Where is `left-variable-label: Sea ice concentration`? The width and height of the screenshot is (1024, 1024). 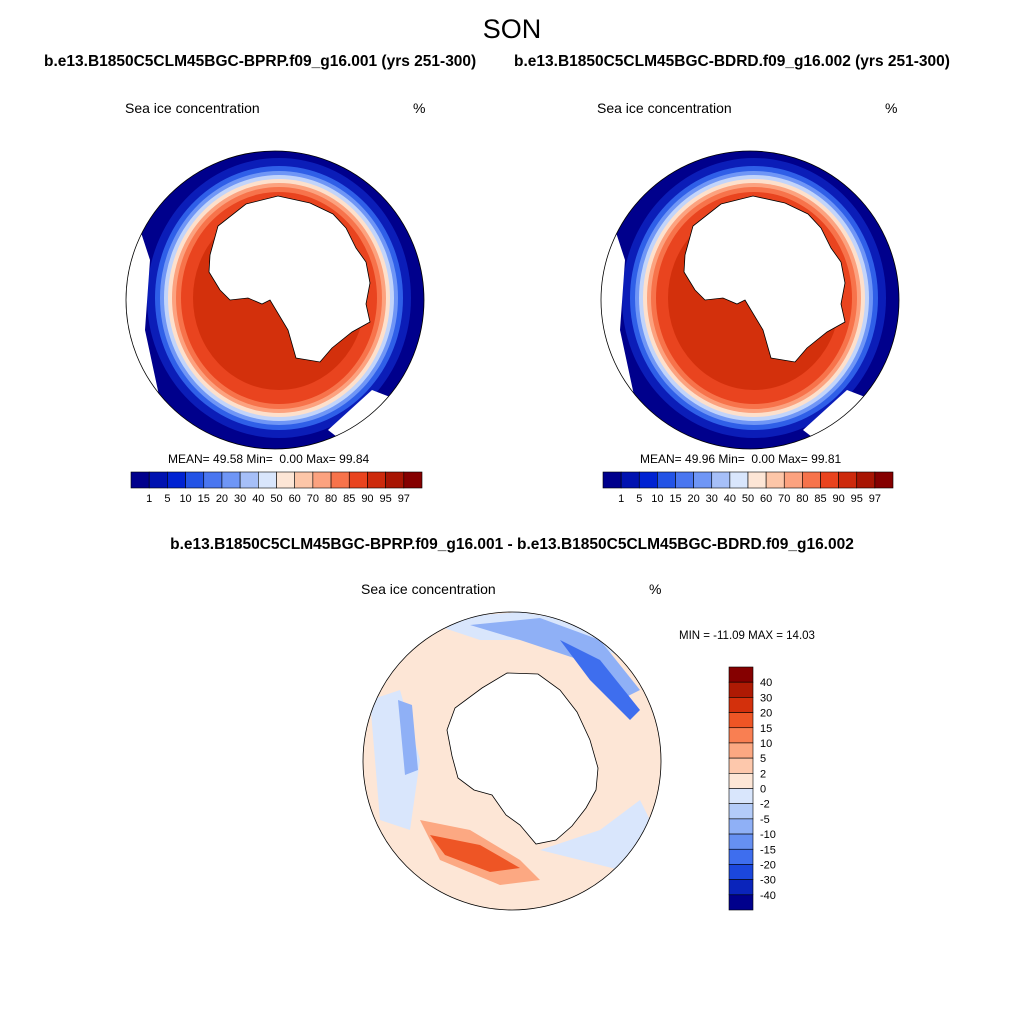 left-variable-label: Sea ice concentration is located at coordinates (192, 108).